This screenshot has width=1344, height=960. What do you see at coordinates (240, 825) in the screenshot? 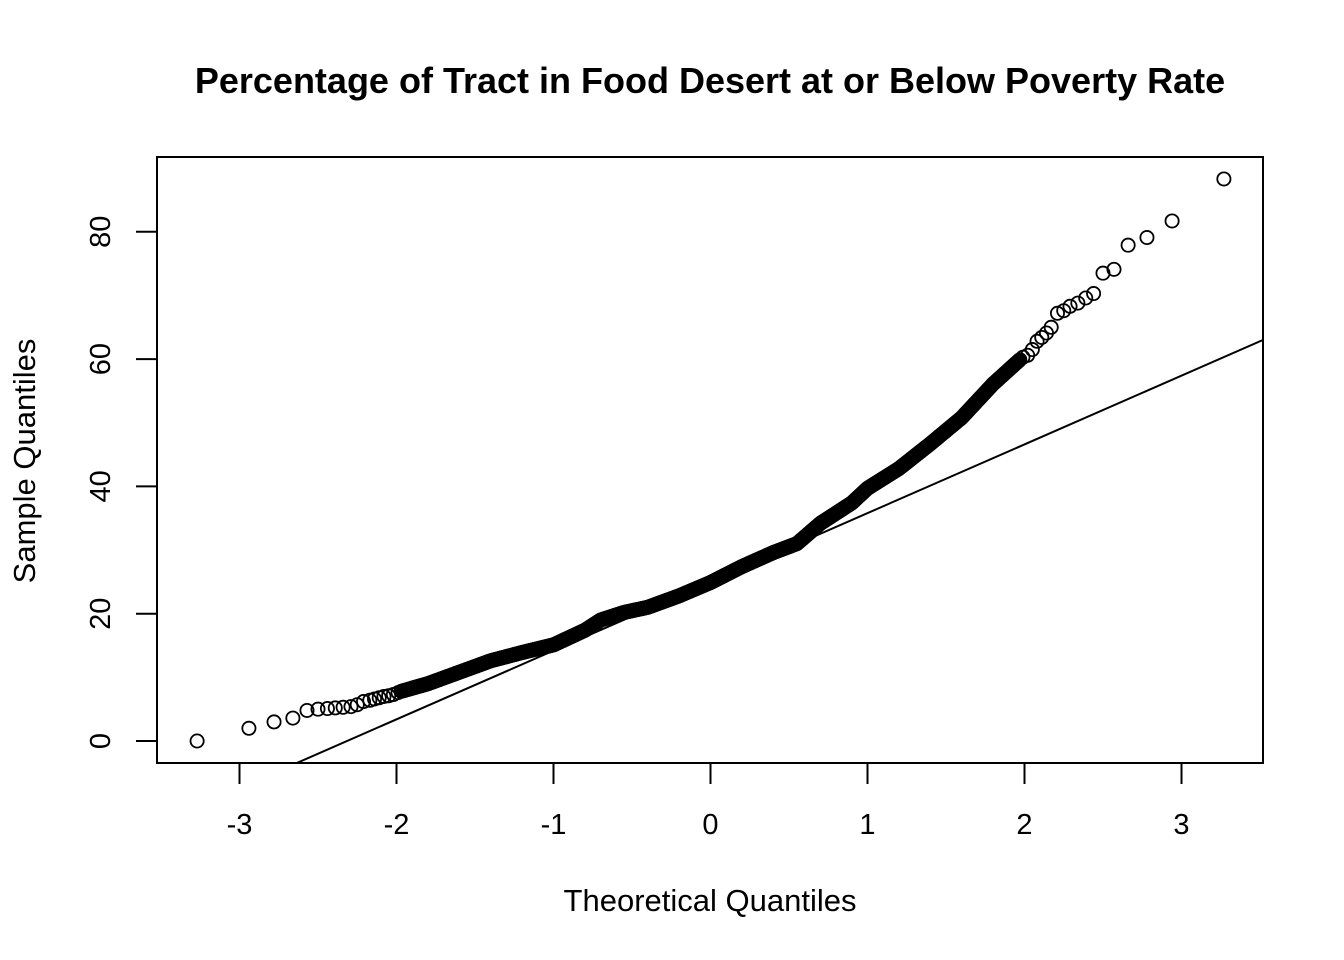
I see `x-tick-label: -3` at bounding box center [240, 825].